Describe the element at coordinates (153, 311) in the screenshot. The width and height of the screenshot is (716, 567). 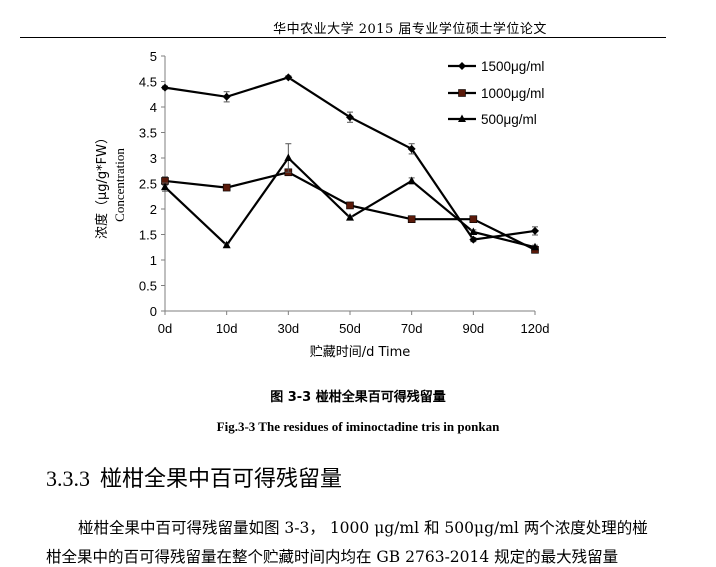
I see `y-tick-label: 0` at that location.